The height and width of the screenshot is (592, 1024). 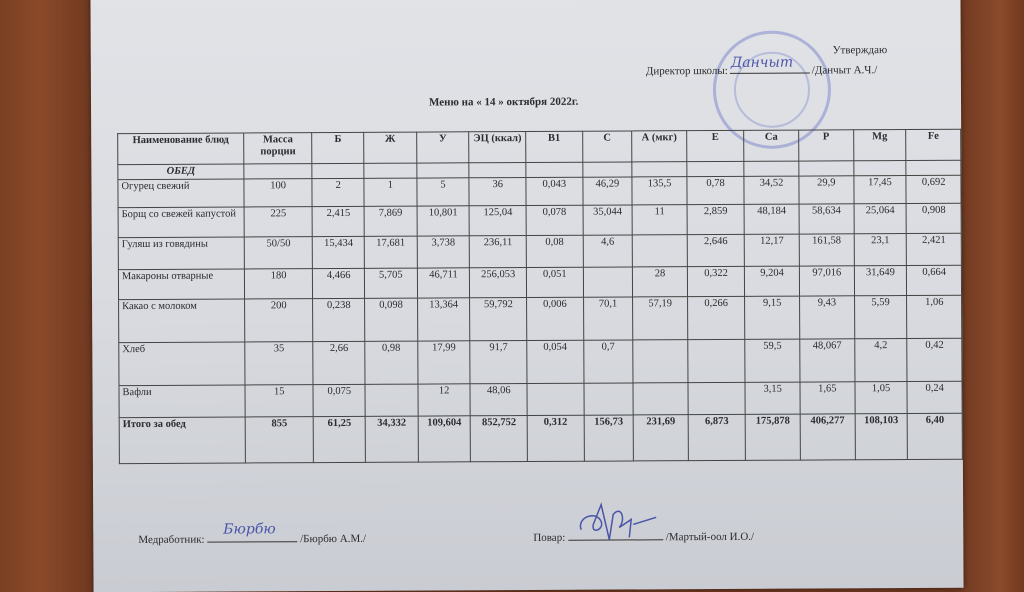 I want to click on table-cell: 0,98, so click(x=391, y=363).